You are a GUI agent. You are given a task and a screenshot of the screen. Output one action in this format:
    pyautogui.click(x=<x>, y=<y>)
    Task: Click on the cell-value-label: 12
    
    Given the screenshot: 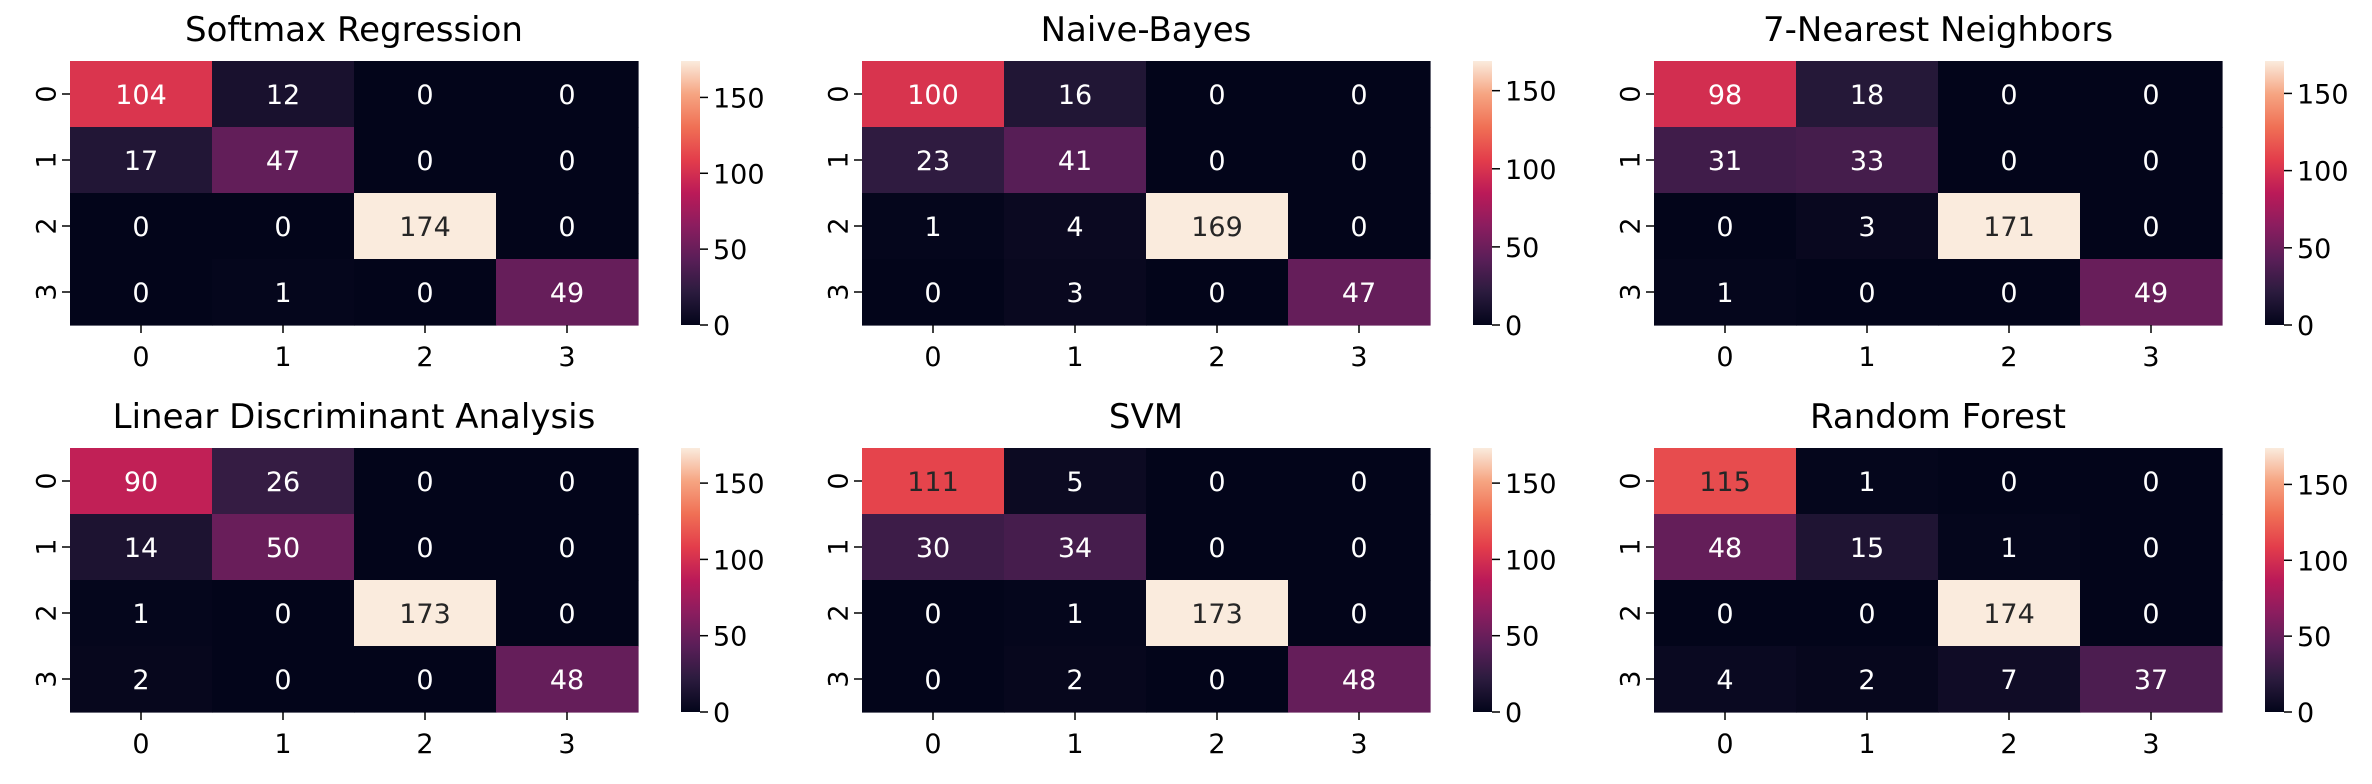 What is the action you would take?
    pyautogui.click(x=283, y=95)
    